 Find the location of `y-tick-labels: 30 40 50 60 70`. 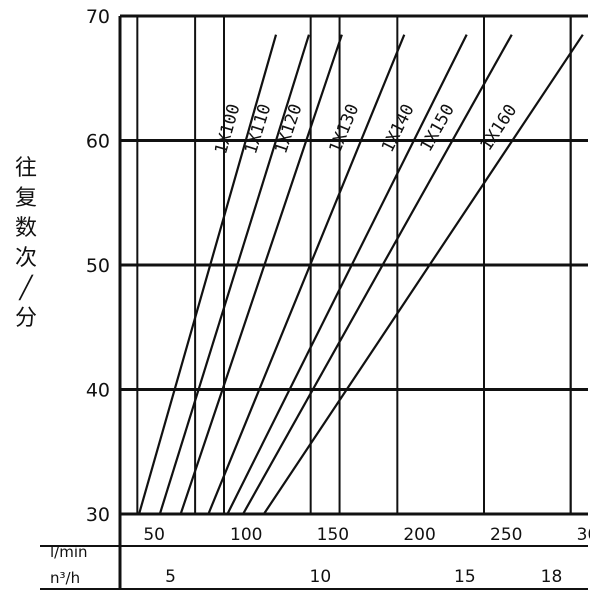

y-tick-labels: 30 40 50 60 70 is located at coordinates (98, 266).